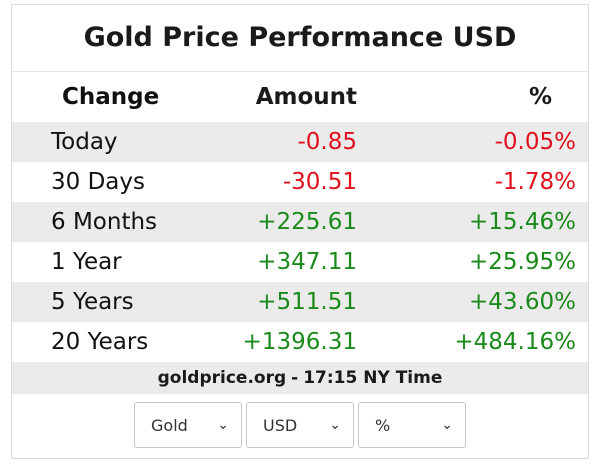  I want to click on unit-select: % ⌄, so click(412, 425).